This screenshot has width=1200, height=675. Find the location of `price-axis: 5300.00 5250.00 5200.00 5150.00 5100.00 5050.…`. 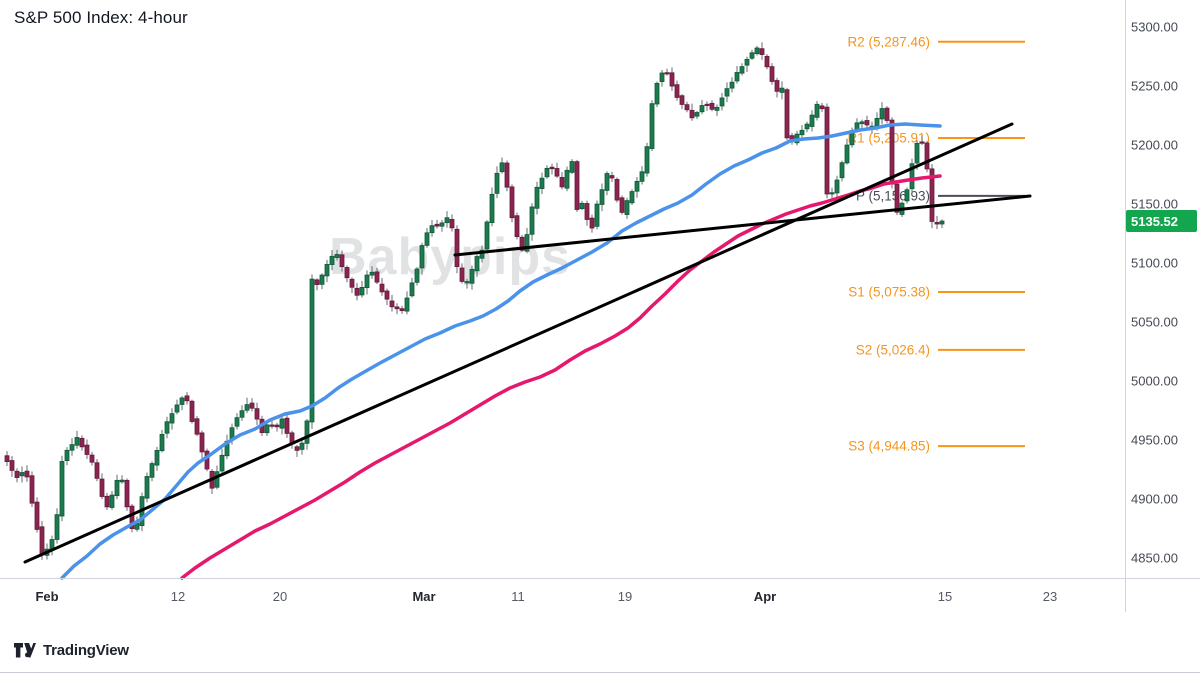

price-axis: 5300.00 5250.00 5200.00 5150.00 5100.00 5050.… is located at coordinates (1162, 306).